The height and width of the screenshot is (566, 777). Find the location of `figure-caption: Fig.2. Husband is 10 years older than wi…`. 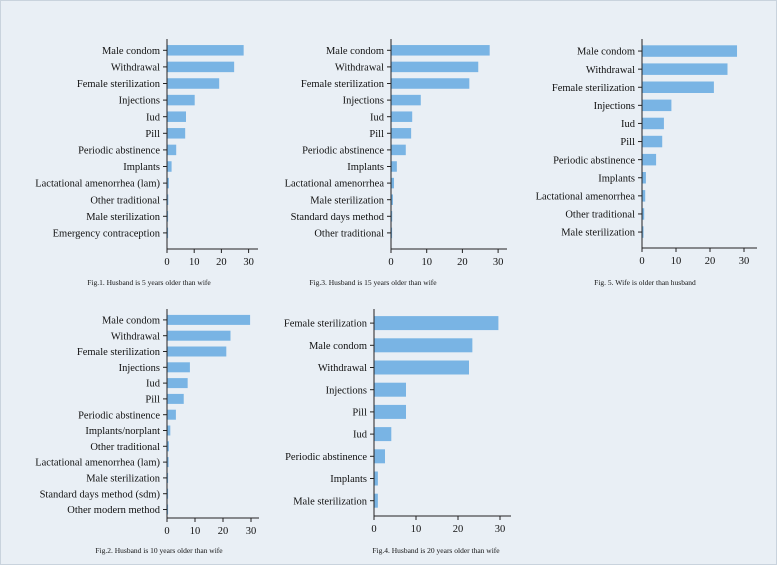

figure-caption: Fig.2. Husband is 10 years older than wi… is located at coordinates (159, 550).